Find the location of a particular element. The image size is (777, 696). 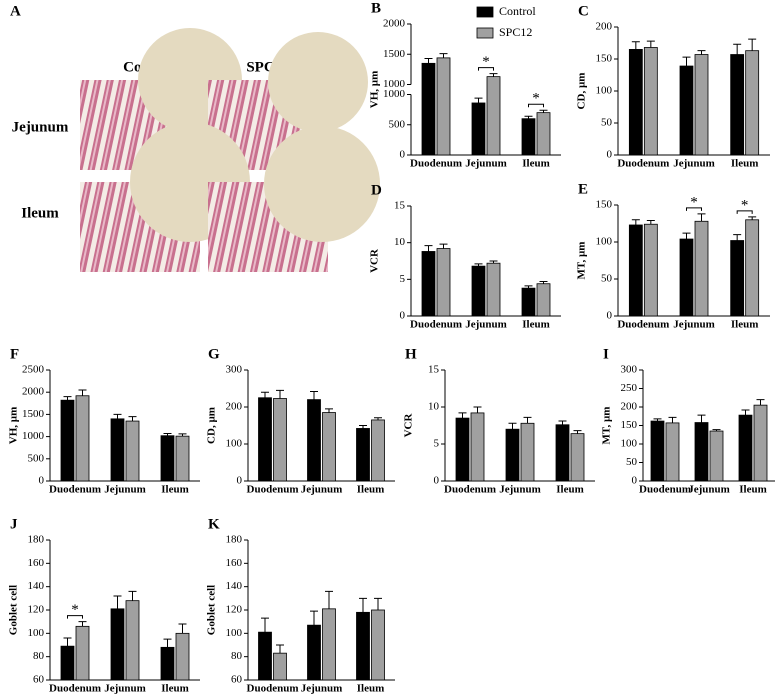

y-tick-label: 5 is located at coordinates (437, 444).